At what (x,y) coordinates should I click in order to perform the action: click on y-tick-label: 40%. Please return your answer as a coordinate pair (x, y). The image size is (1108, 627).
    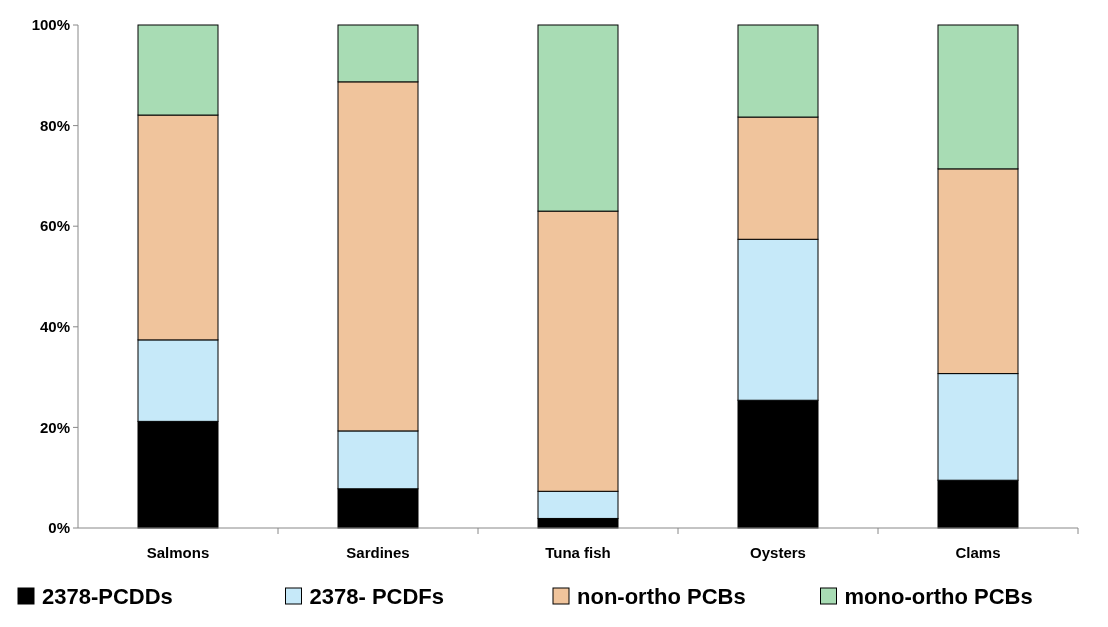
    Looking at the image, I should click on (54, 327).